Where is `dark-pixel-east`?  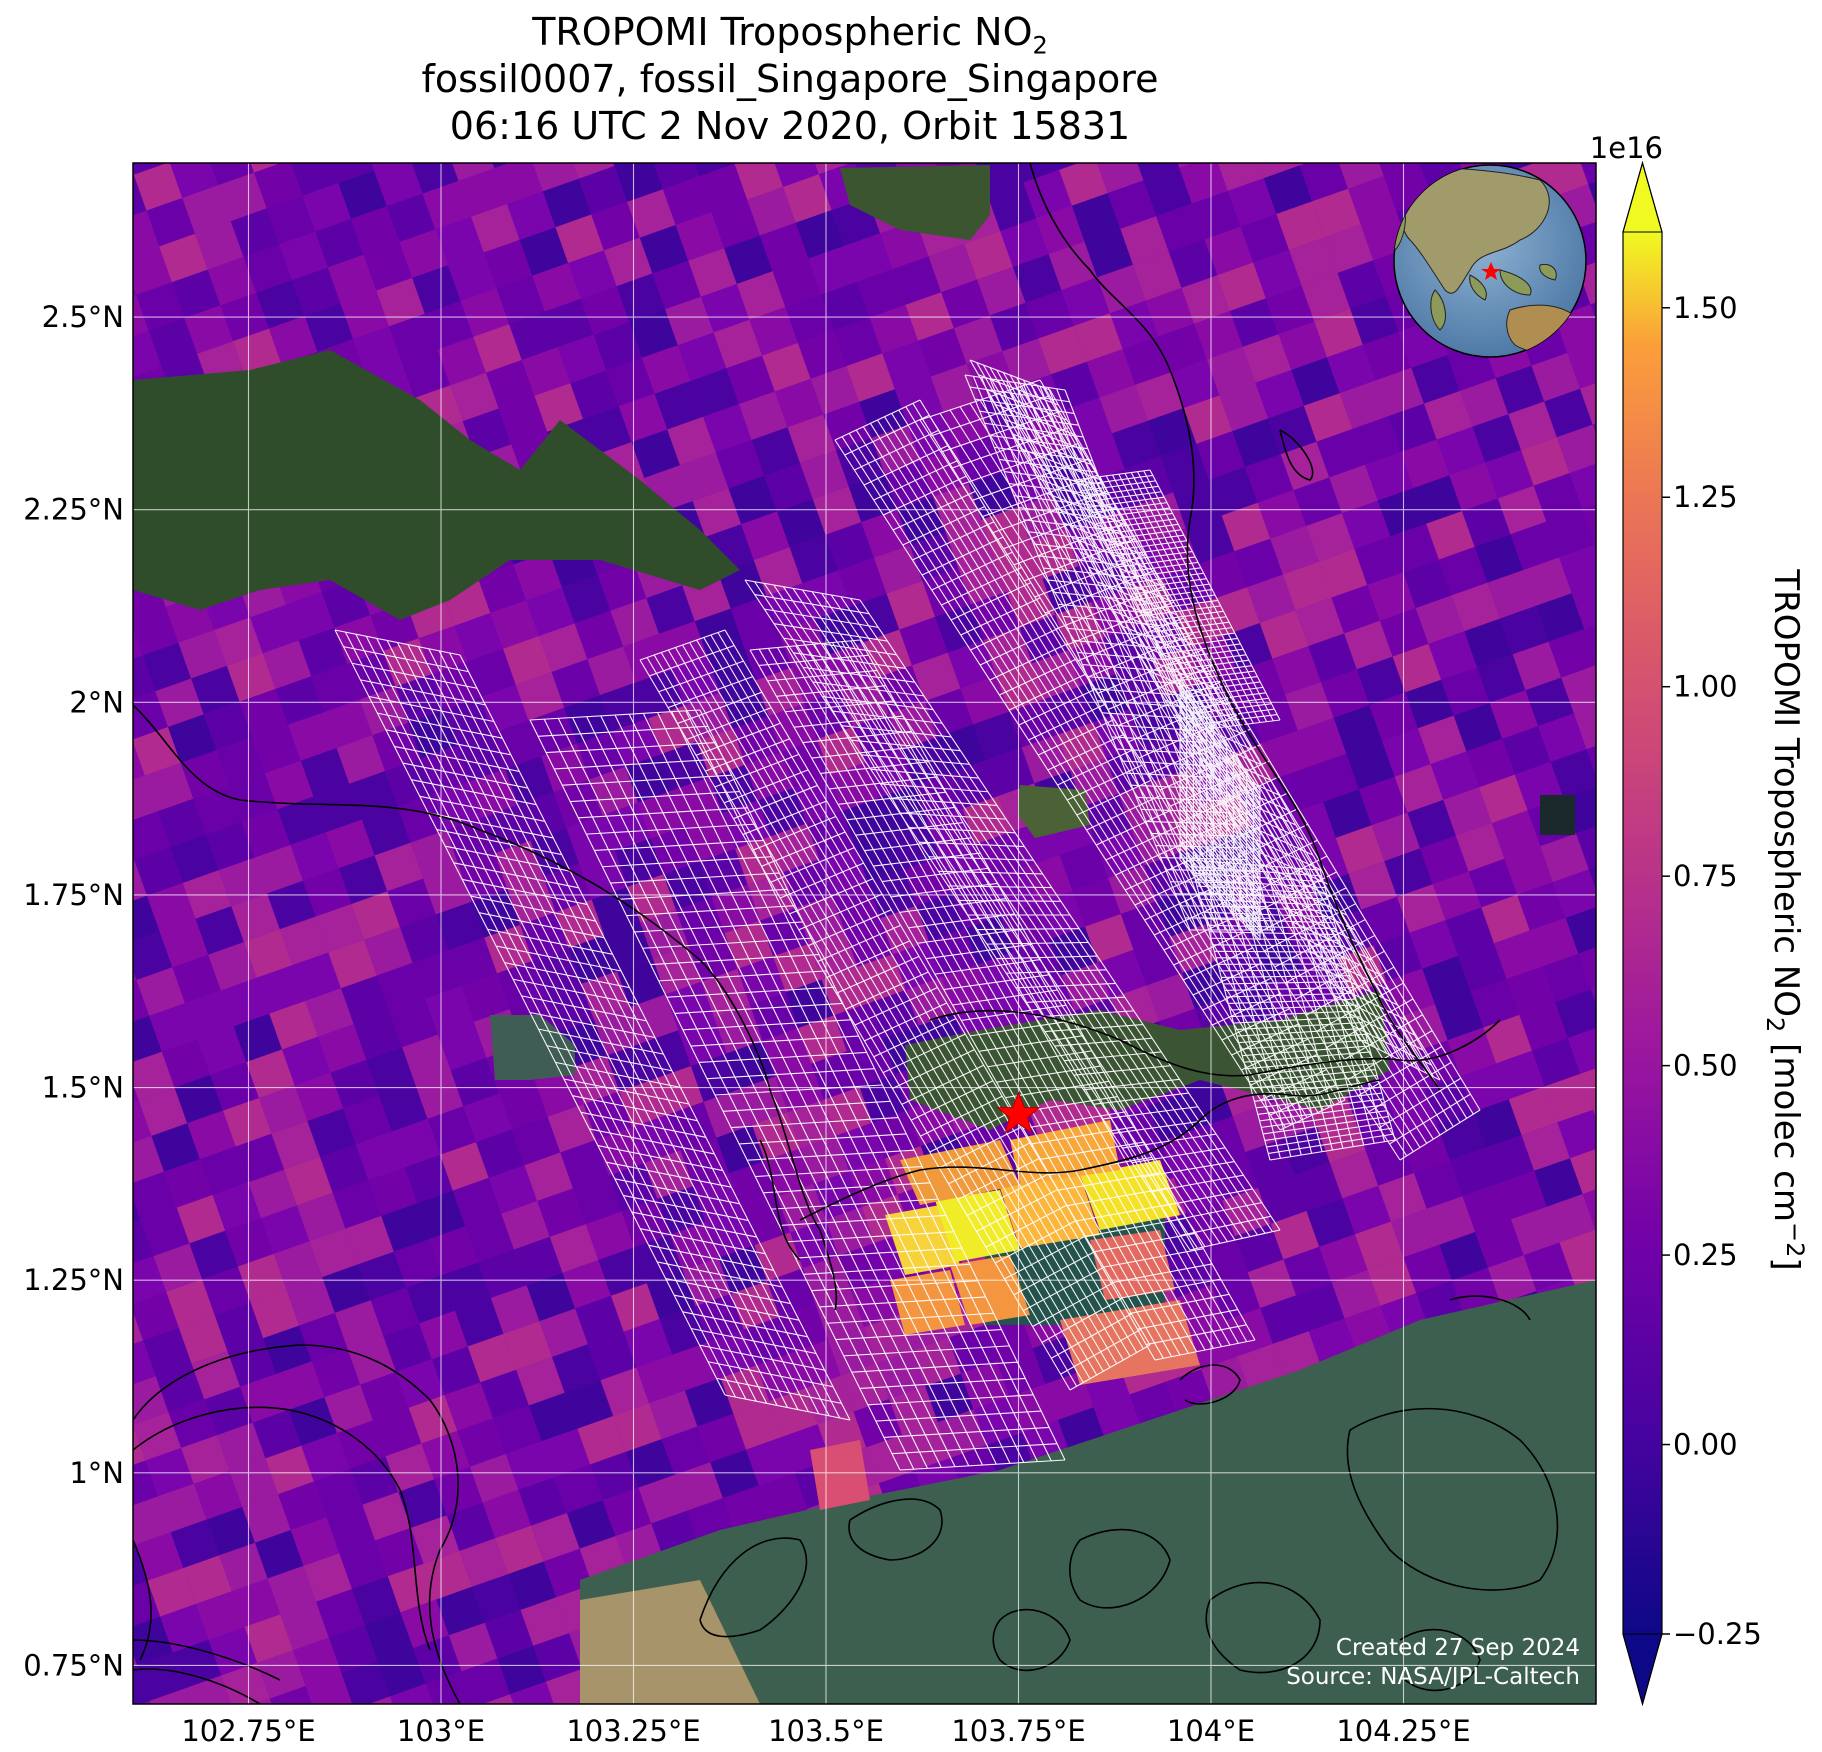
dark-pixel-east is located at coordinates (1557, 815).